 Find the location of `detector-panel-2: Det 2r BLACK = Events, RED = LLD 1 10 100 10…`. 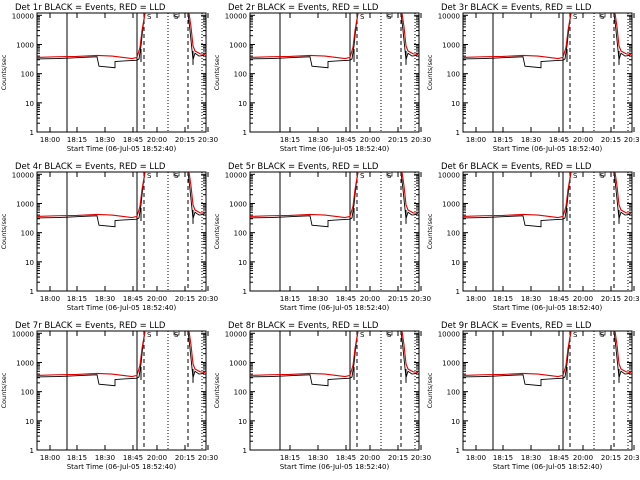

detector-panel-2: Det 2r BLACK = Events, RED = LLD 1 10 100 10… is located at coordinates (322, 78).